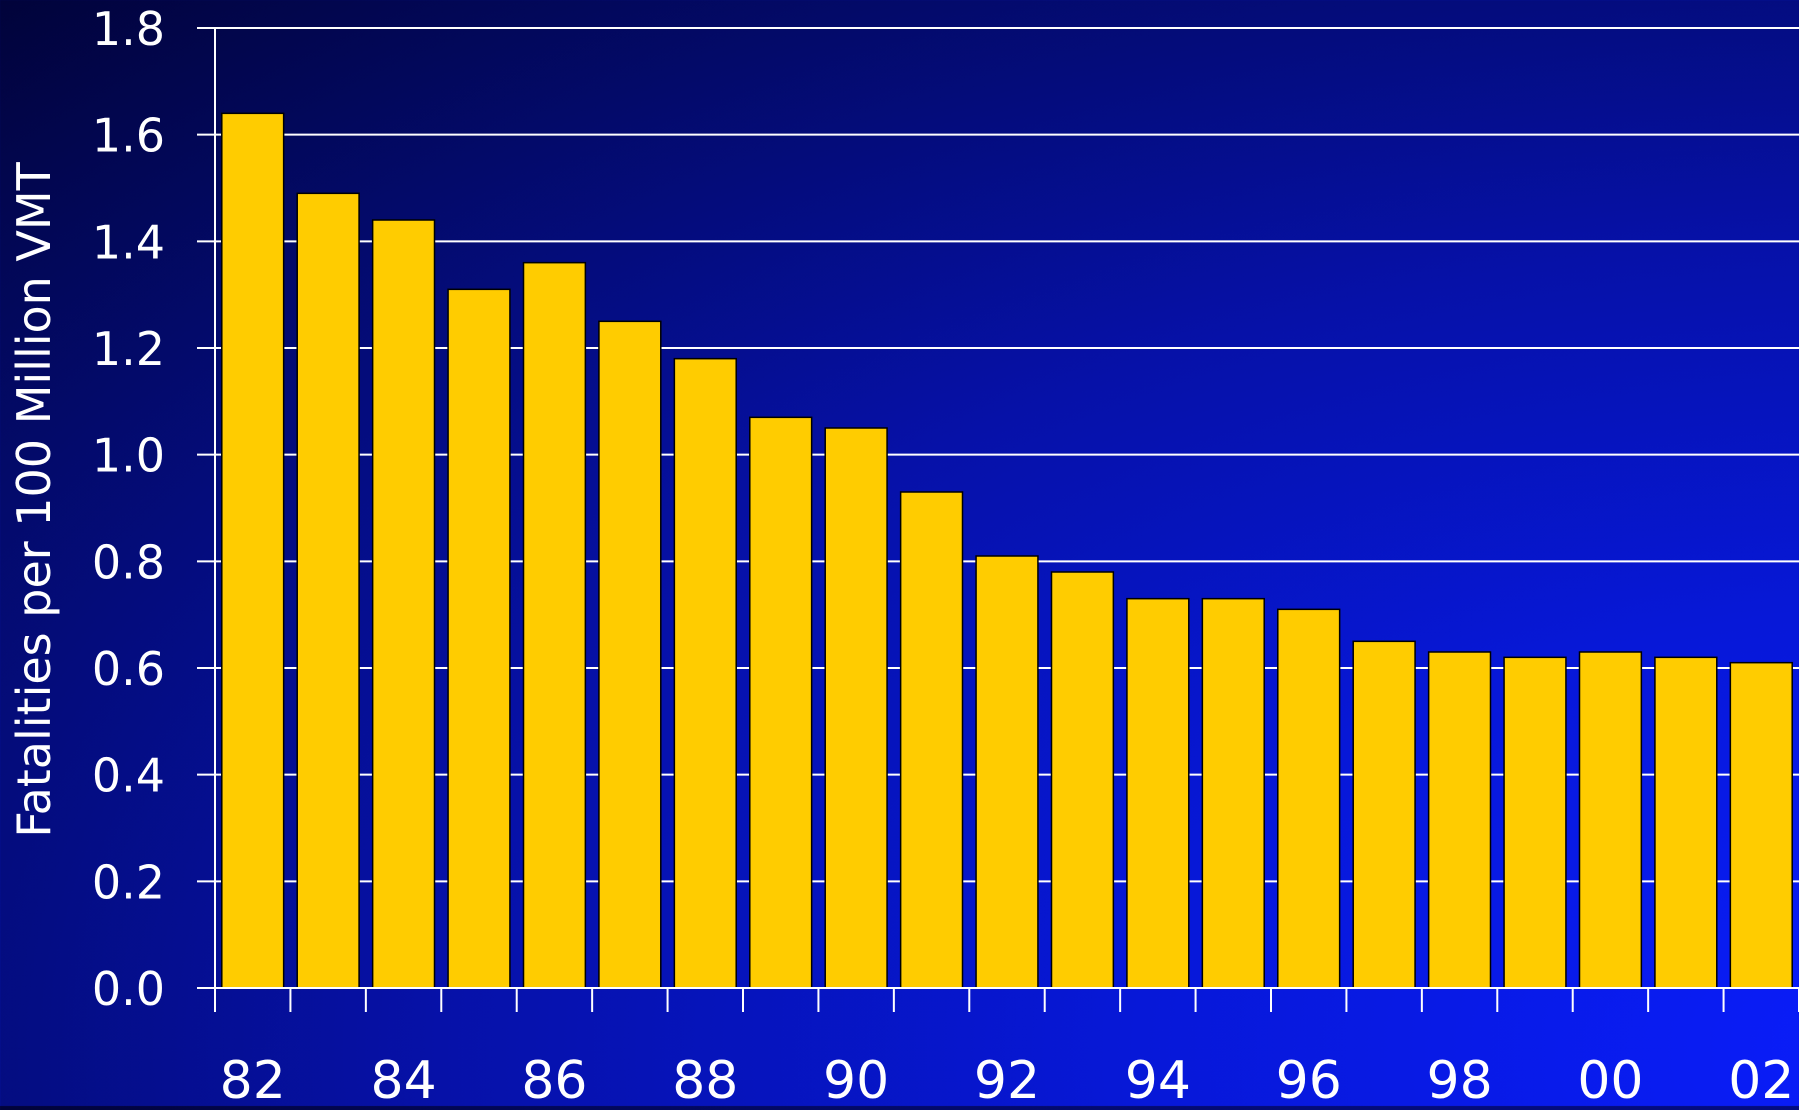 Image resolution: width=1799 pixels, height=1110 pixels. Describe the element at coordinates (128, 349) in the screenshot. I see `y-tick-label: 1.2` at that location.